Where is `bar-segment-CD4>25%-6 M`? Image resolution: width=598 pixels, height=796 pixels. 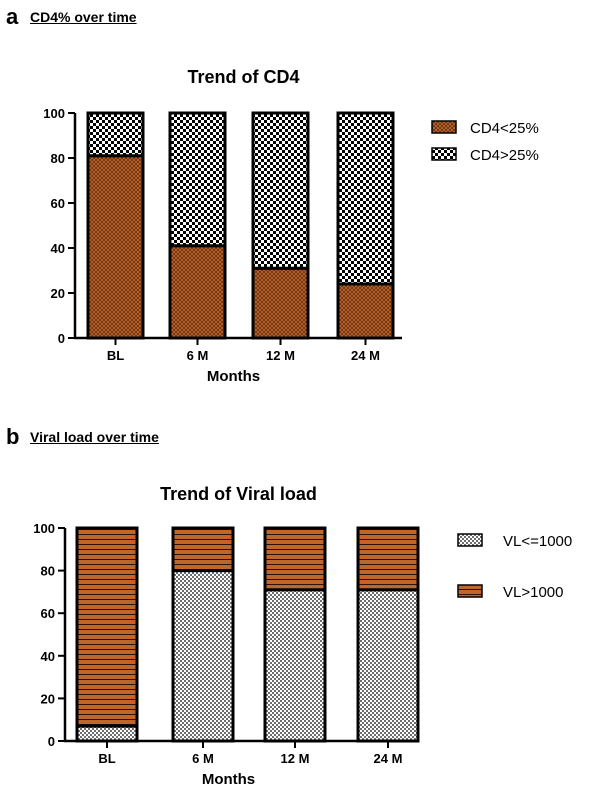
bar-segment-CD4>25%-6 M is located at coordinates (197, 179).